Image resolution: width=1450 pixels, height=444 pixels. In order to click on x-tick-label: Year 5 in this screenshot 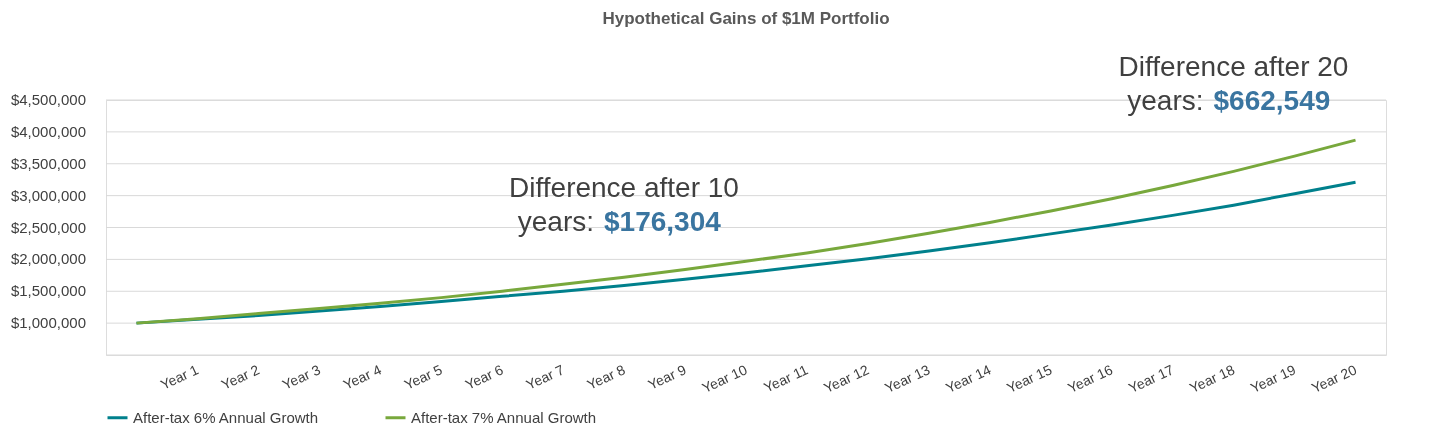, I will do `click(423, 377)`.